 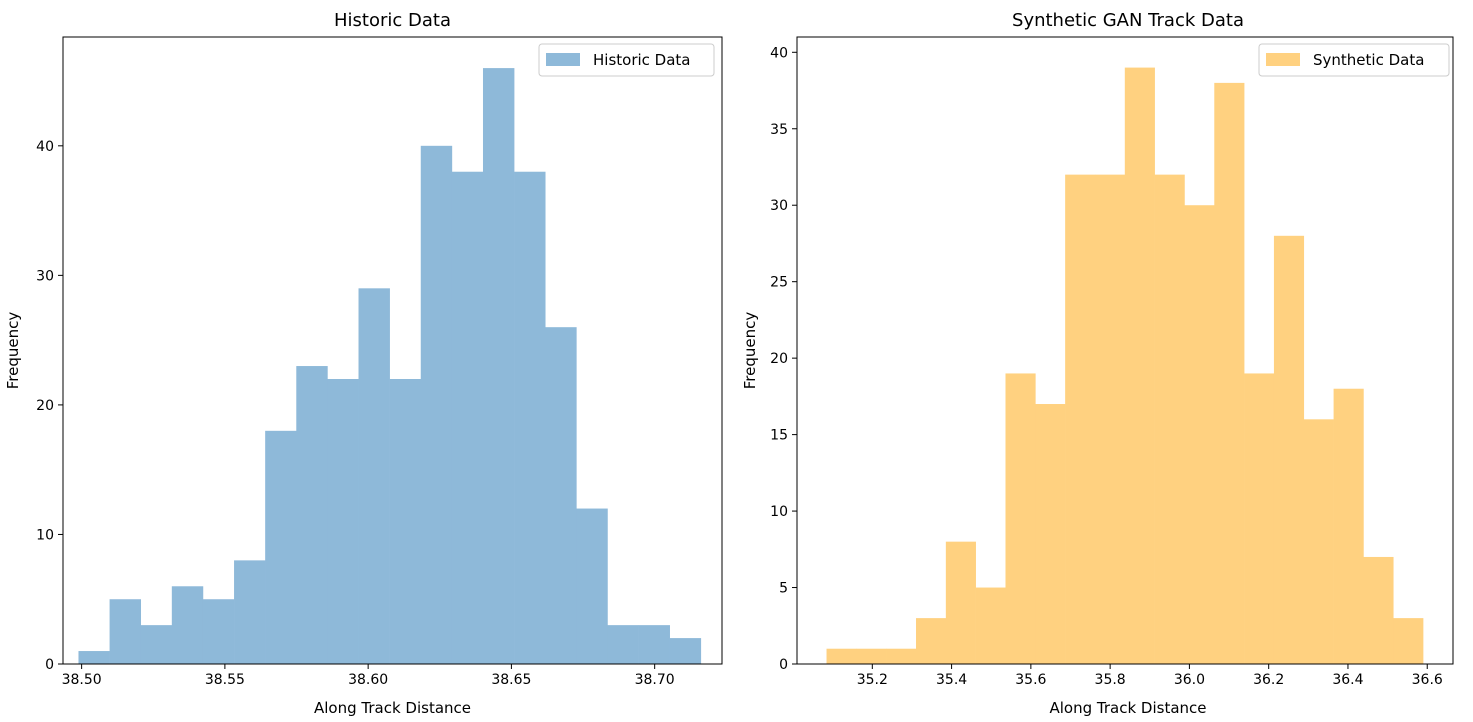 What do you see at coordinates (1189, 680) in the screenshot?
I see `synthetic-x-tick-label: 36.0` at bounding box center [1189, 680].